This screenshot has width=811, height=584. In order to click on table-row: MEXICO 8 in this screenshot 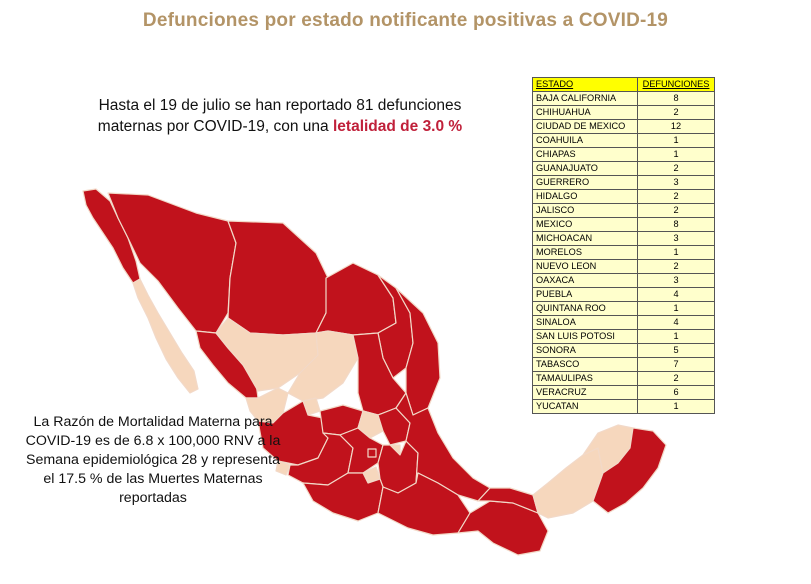, I will do `click(623, 224)`.